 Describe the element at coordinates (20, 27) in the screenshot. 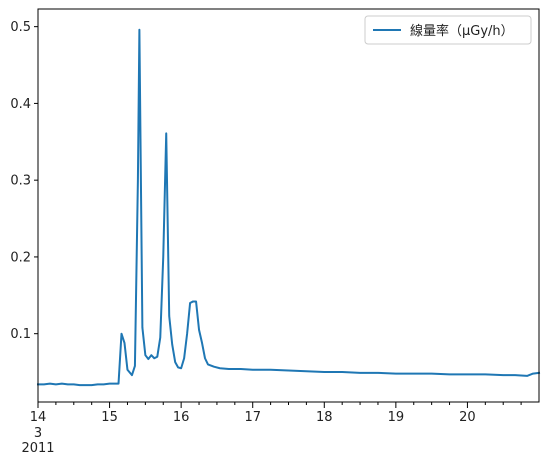

I see `y-tick-label: 0.5` at that location.